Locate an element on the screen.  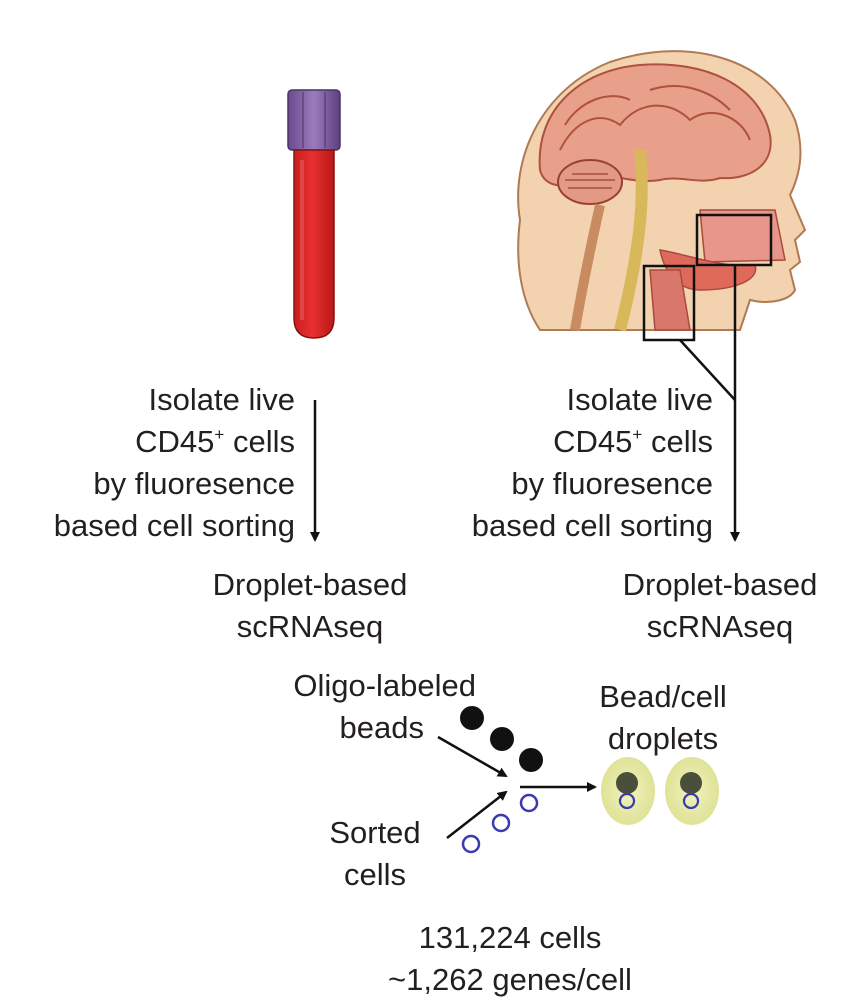
droplets-label: Bead/cell droplets is located at coordinates (663, 717).